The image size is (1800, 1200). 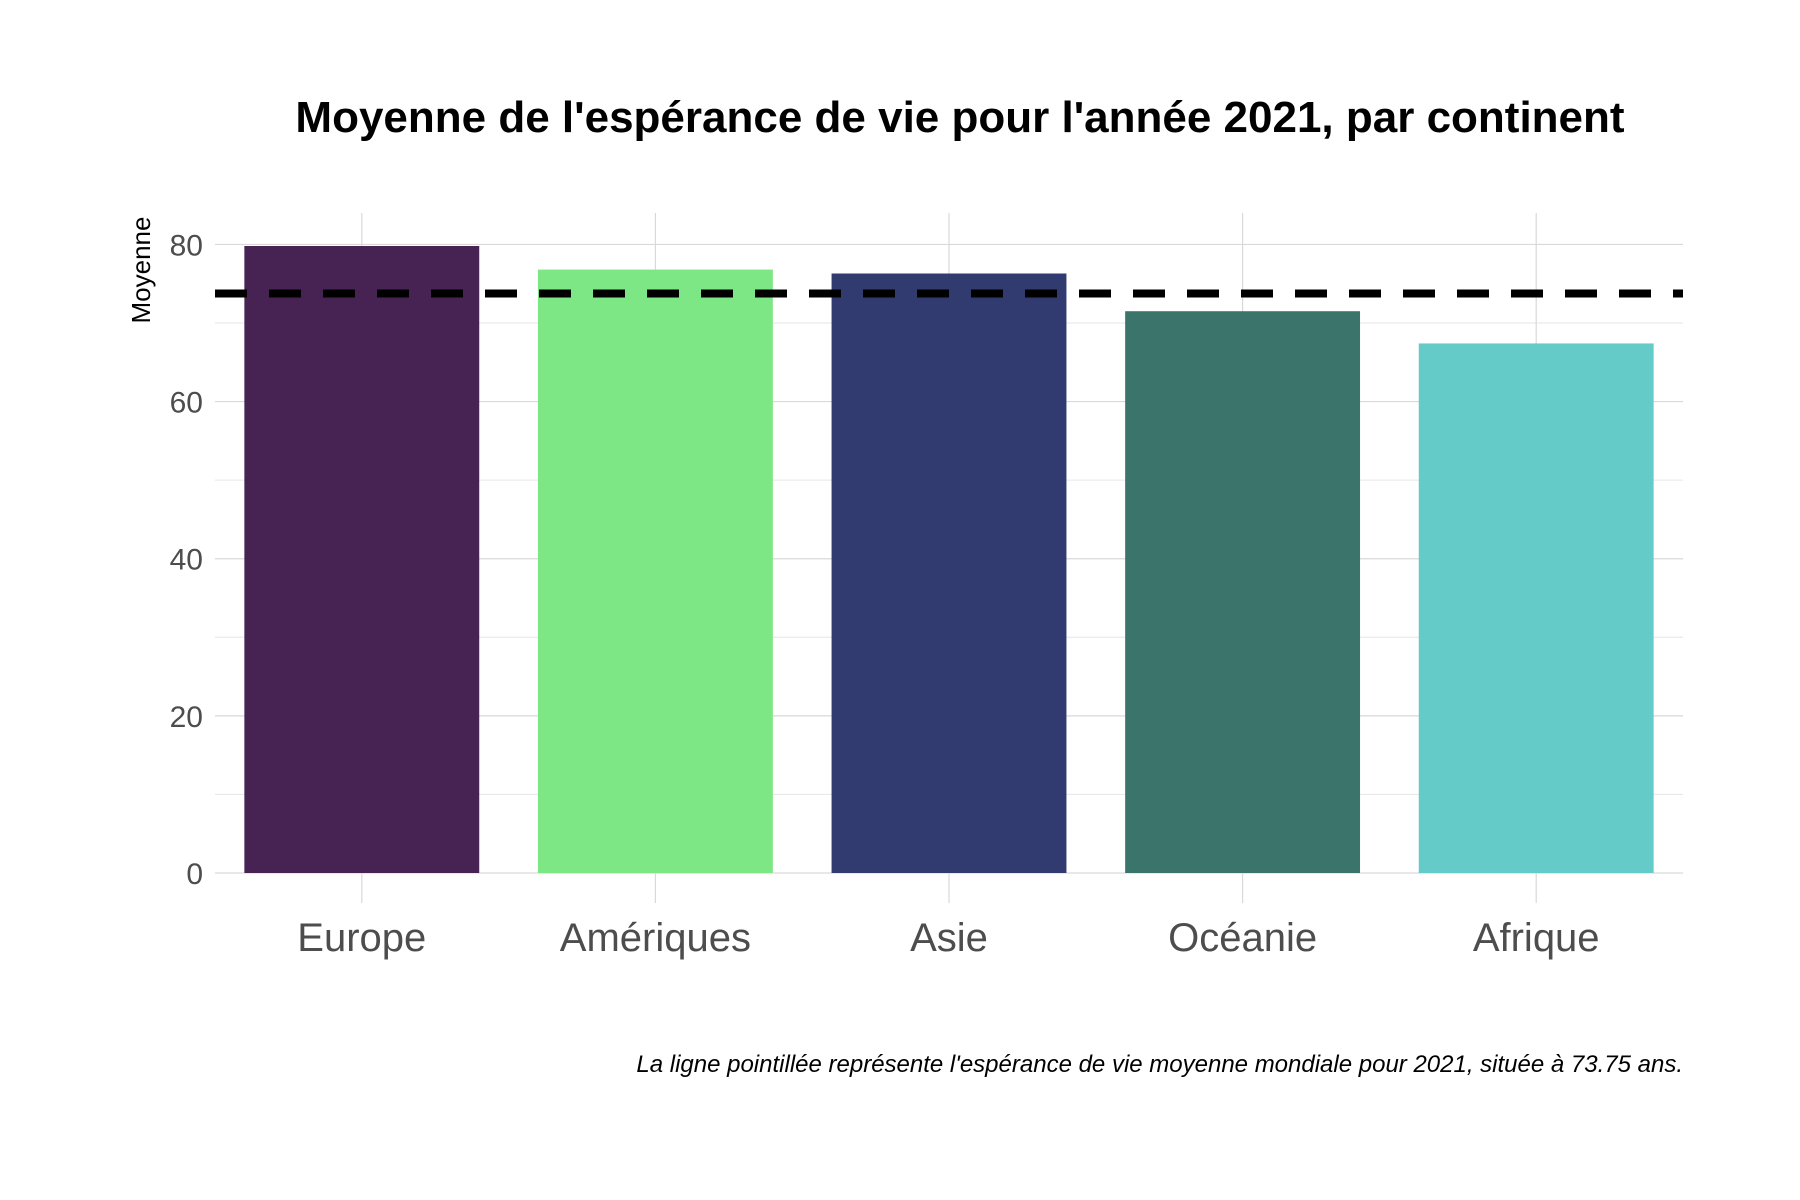 I want to click on y-tick-label: 20, so click(x=186, y=717).